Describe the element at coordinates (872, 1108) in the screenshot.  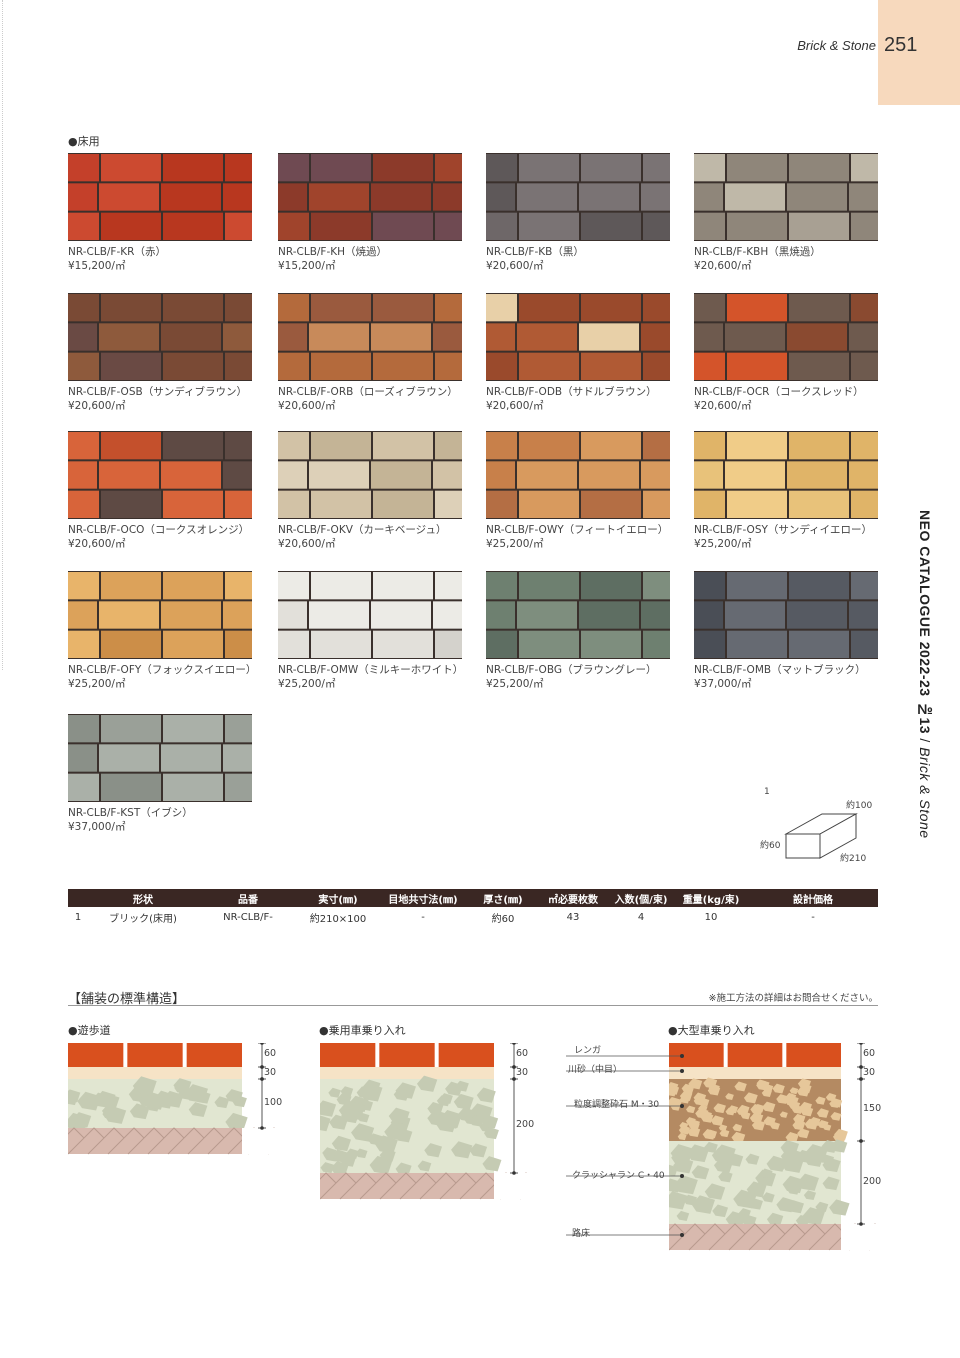
I see `dimension-label: 150` at that location.